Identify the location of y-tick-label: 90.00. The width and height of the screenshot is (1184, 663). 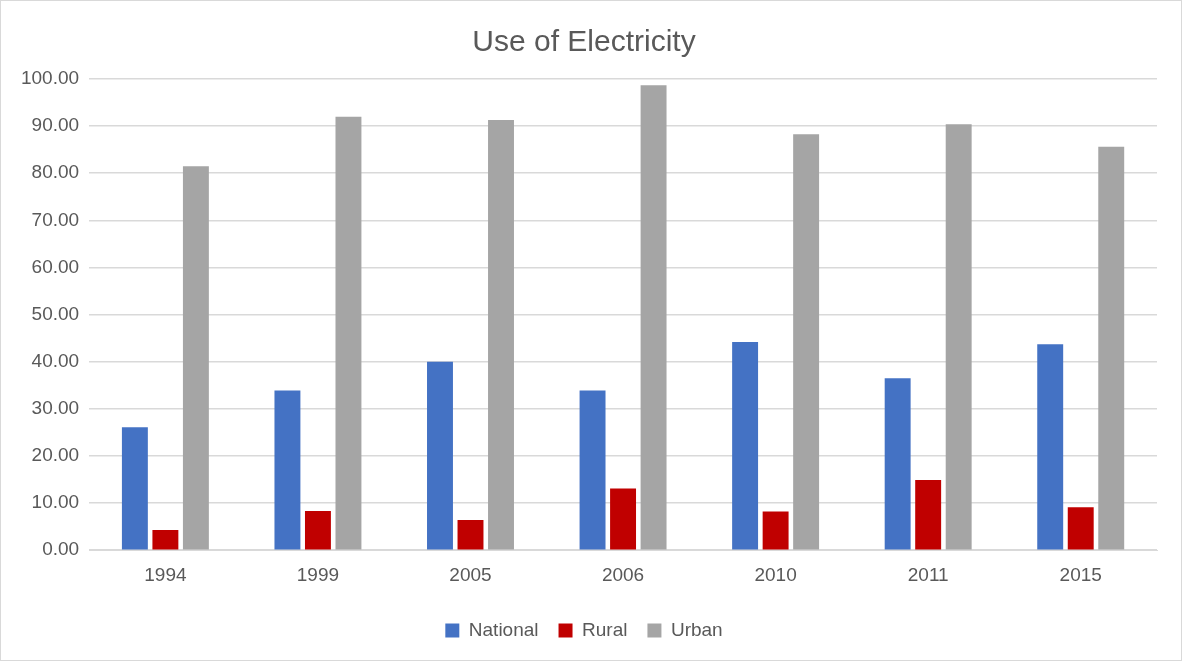
(55, 125).